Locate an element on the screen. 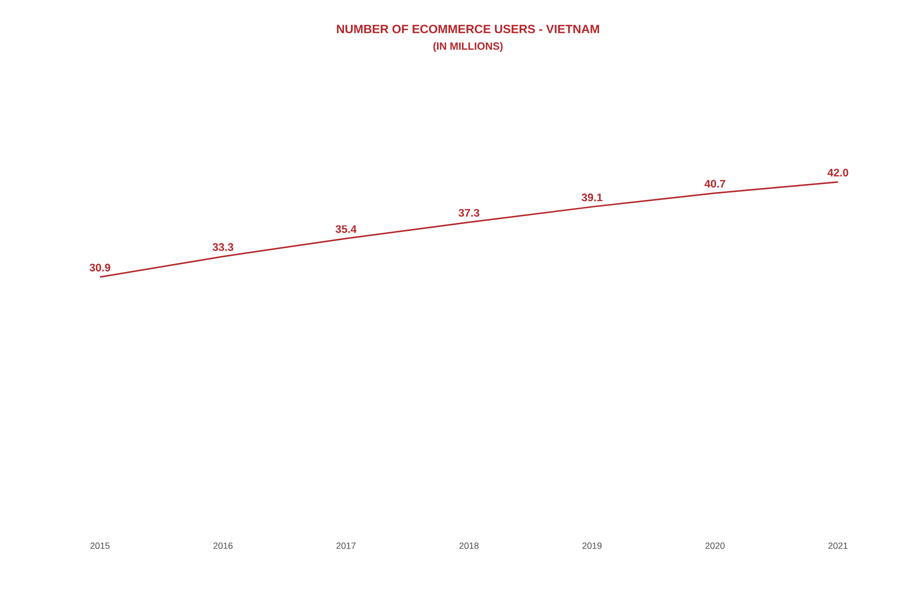 The height and width of the screenshot is (595, 918). x-tick-label: 2020 is located at coordinates (715, 545).